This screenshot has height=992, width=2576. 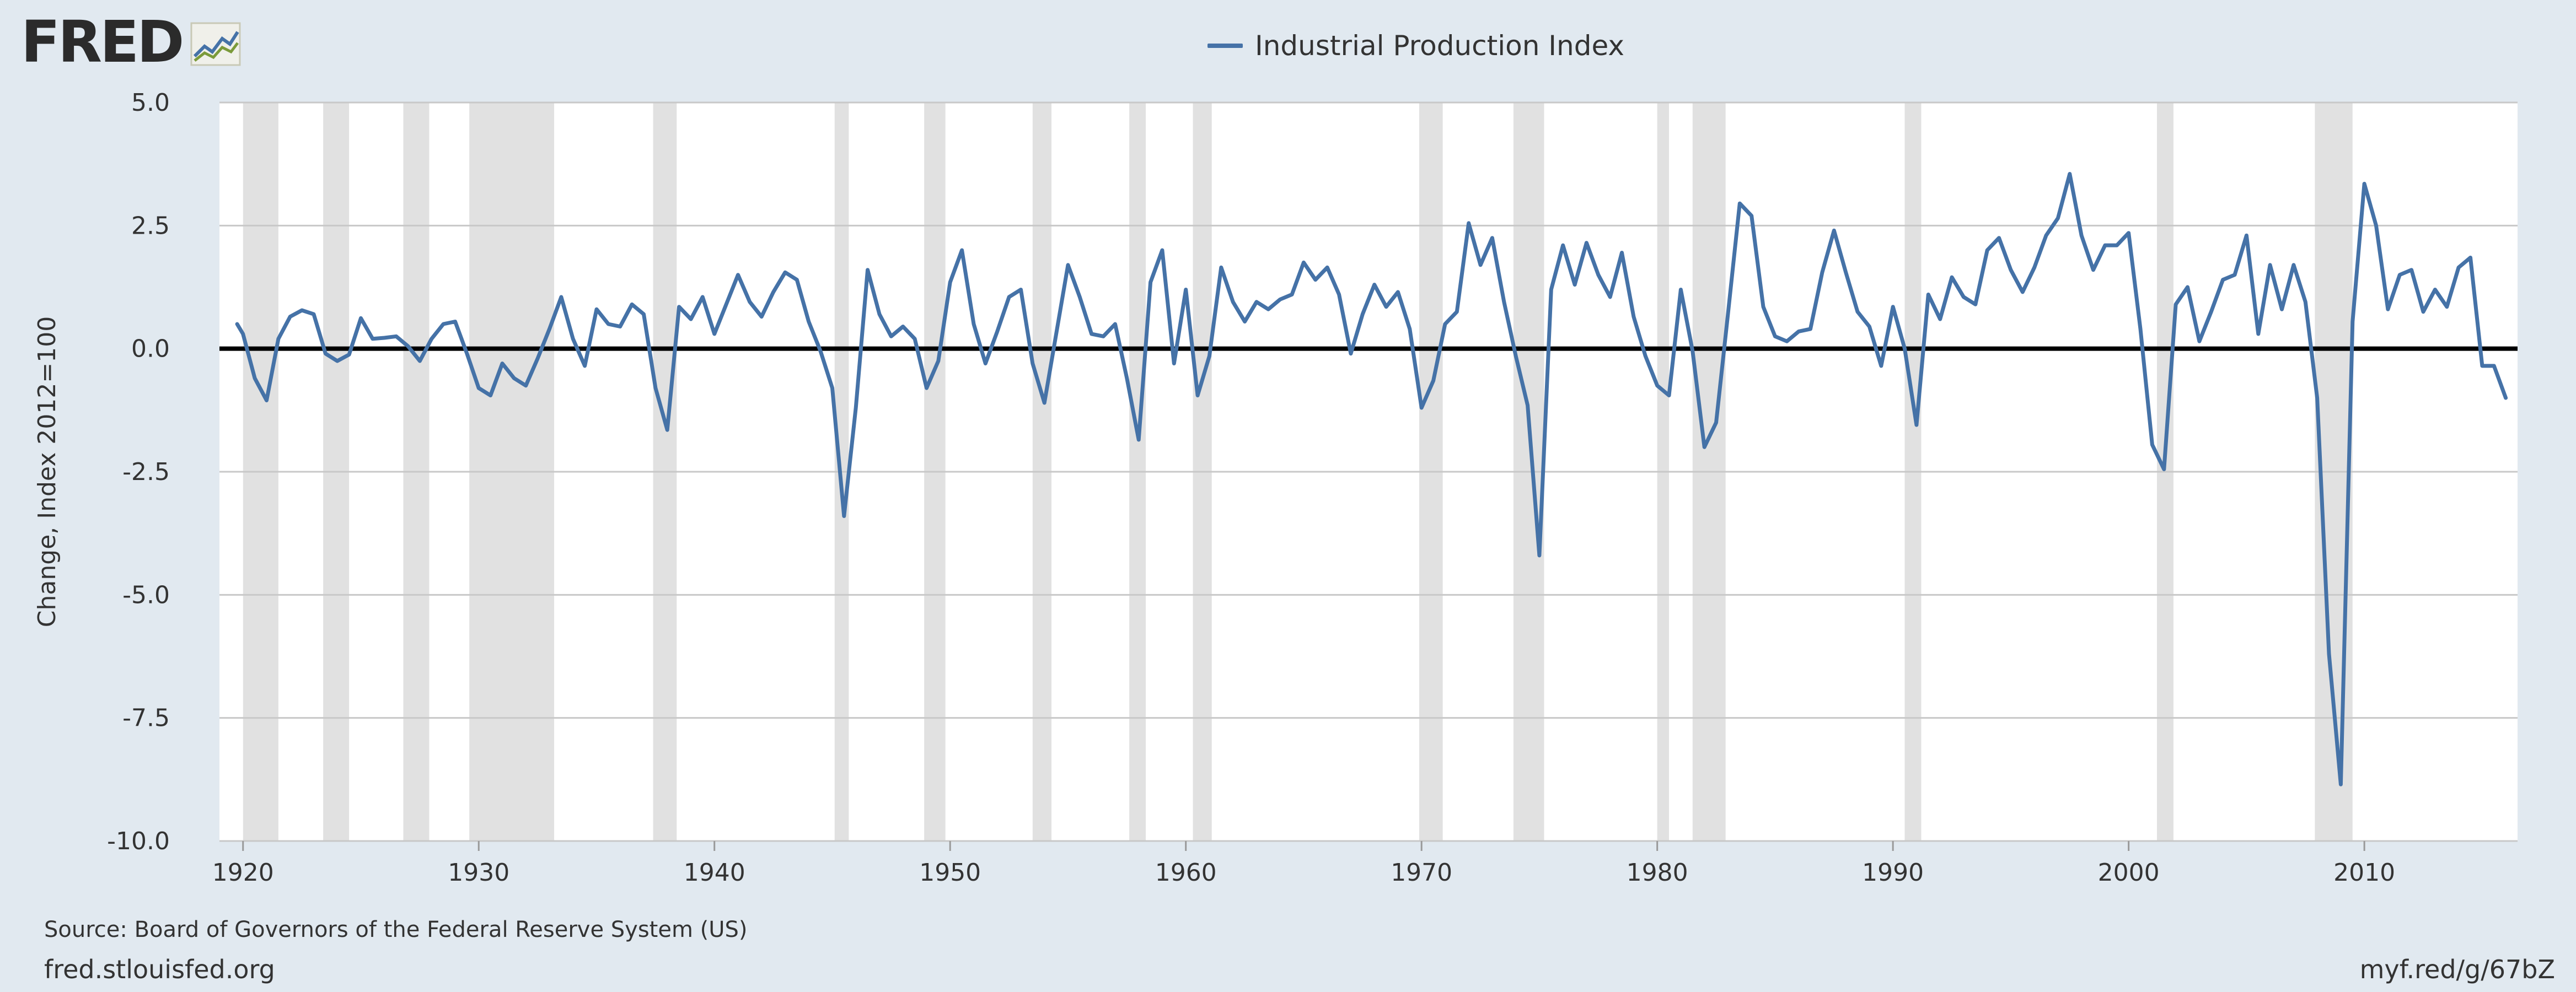 What do you see at coordinates (2129, 873) in the screenshot?
I see `x-tick-label: 2000` at bounding box center [2129, 873].